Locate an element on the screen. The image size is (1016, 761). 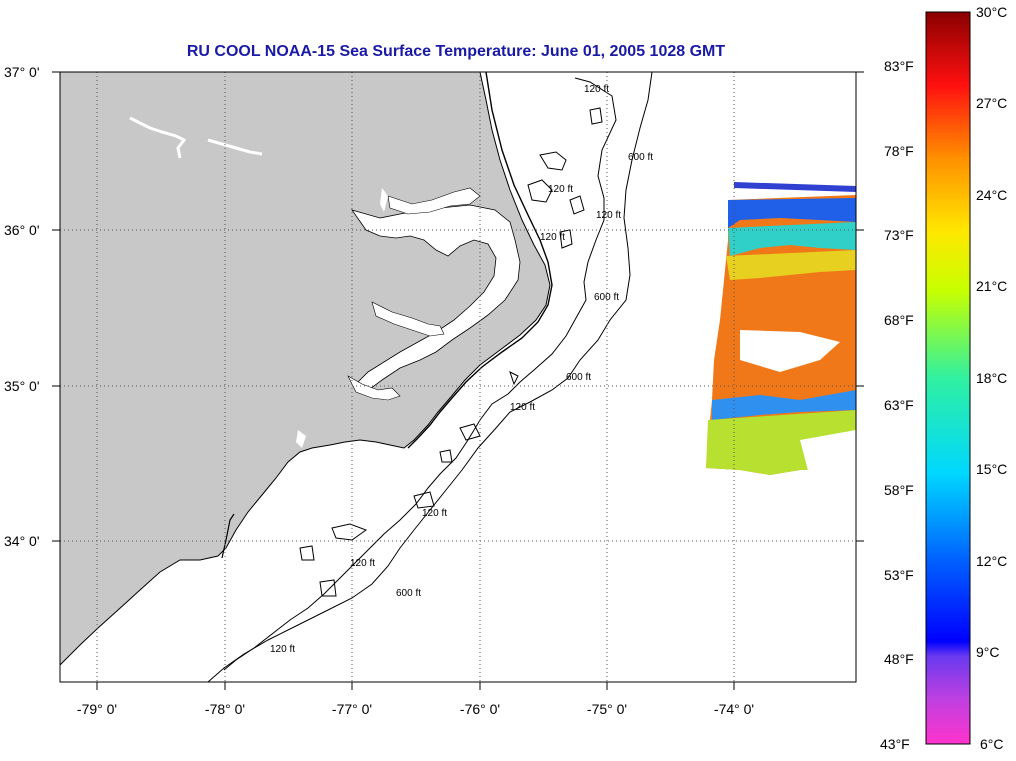
celsius-label: 12°C is located at coordinates (991, 561).